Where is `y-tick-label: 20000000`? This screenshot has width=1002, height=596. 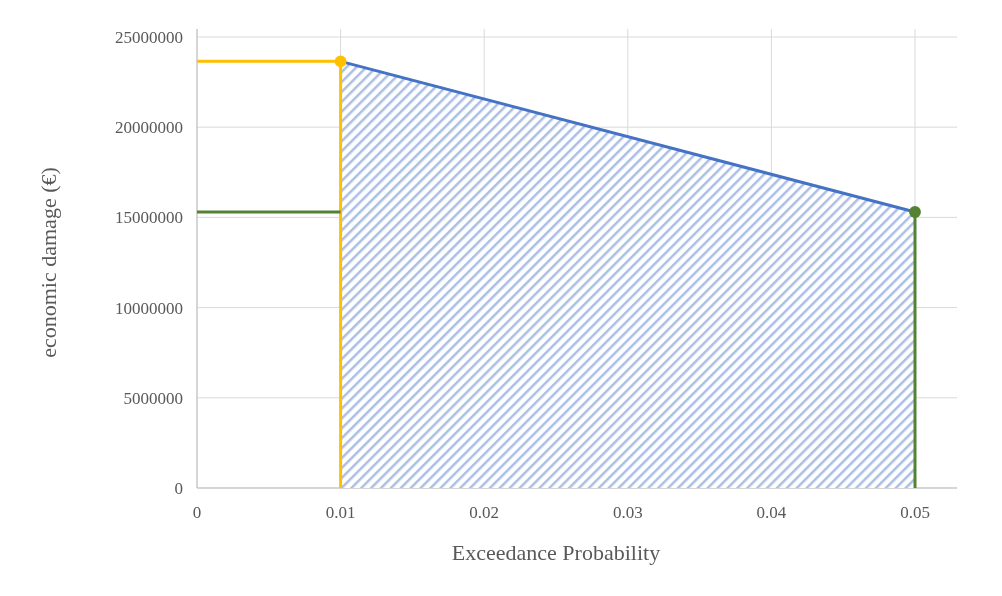 y-tick-label: 20000000 is located at coordinates (149, 128).